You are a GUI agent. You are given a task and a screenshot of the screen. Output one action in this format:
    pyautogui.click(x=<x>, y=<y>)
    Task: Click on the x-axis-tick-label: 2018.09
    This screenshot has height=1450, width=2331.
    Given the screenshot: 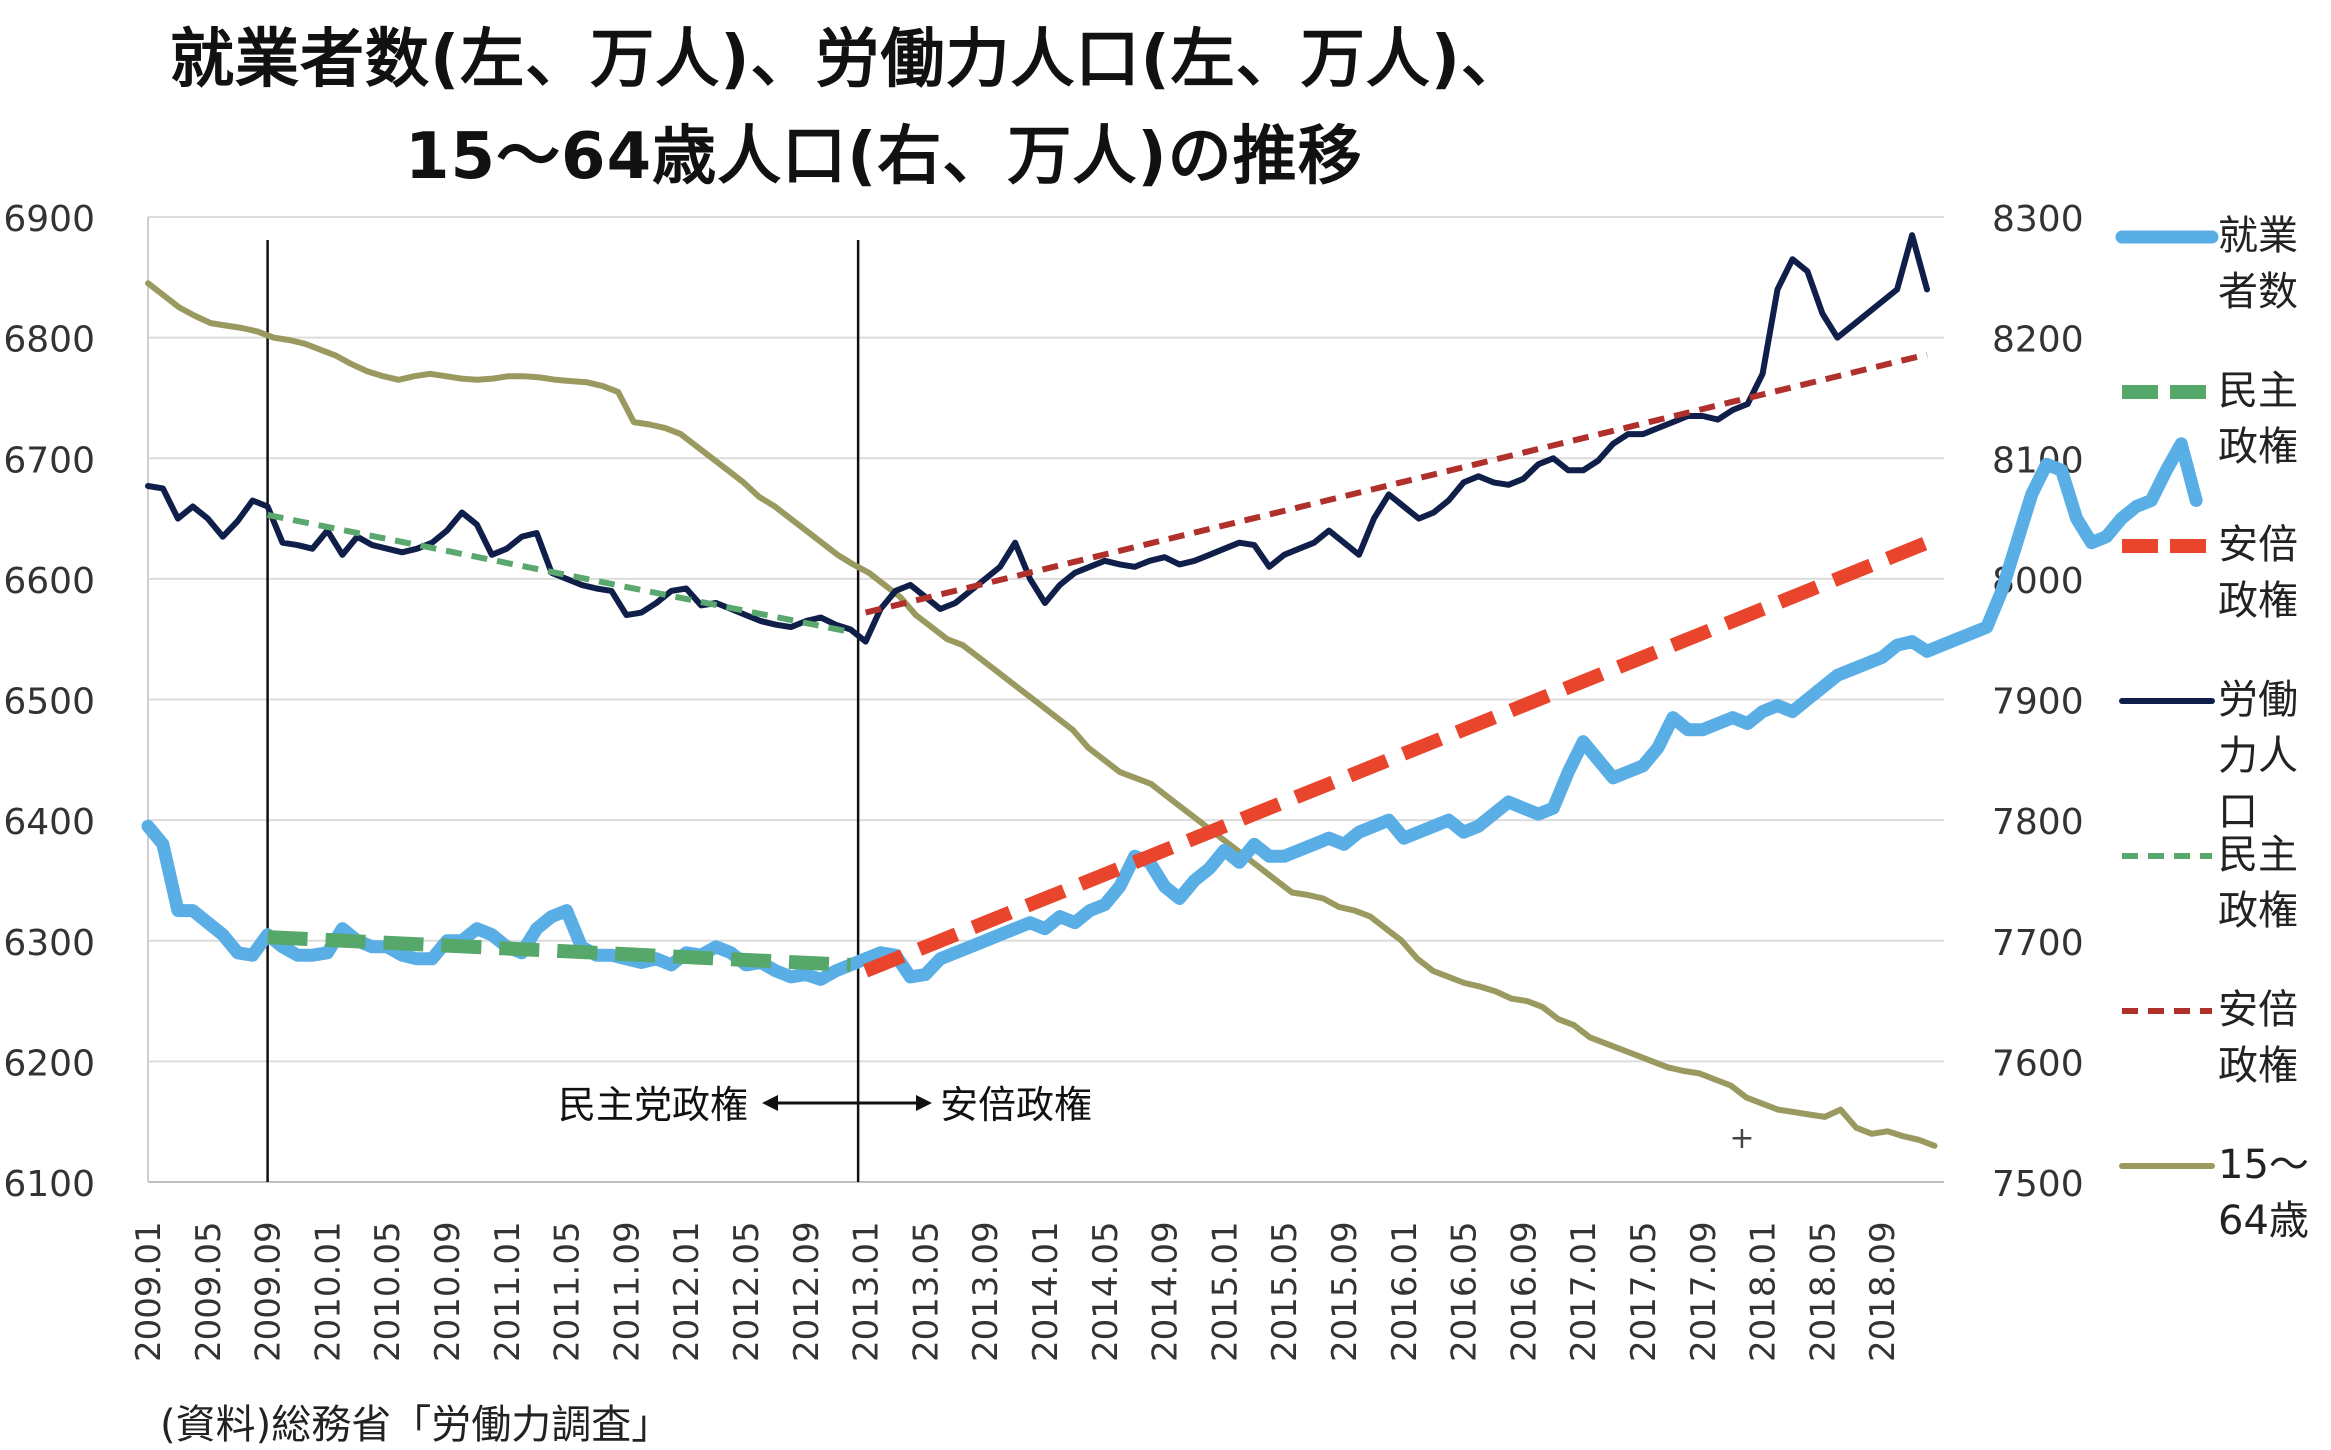 What is the action you would take?
    pyautogui.click(x=1883, y=1291)
    